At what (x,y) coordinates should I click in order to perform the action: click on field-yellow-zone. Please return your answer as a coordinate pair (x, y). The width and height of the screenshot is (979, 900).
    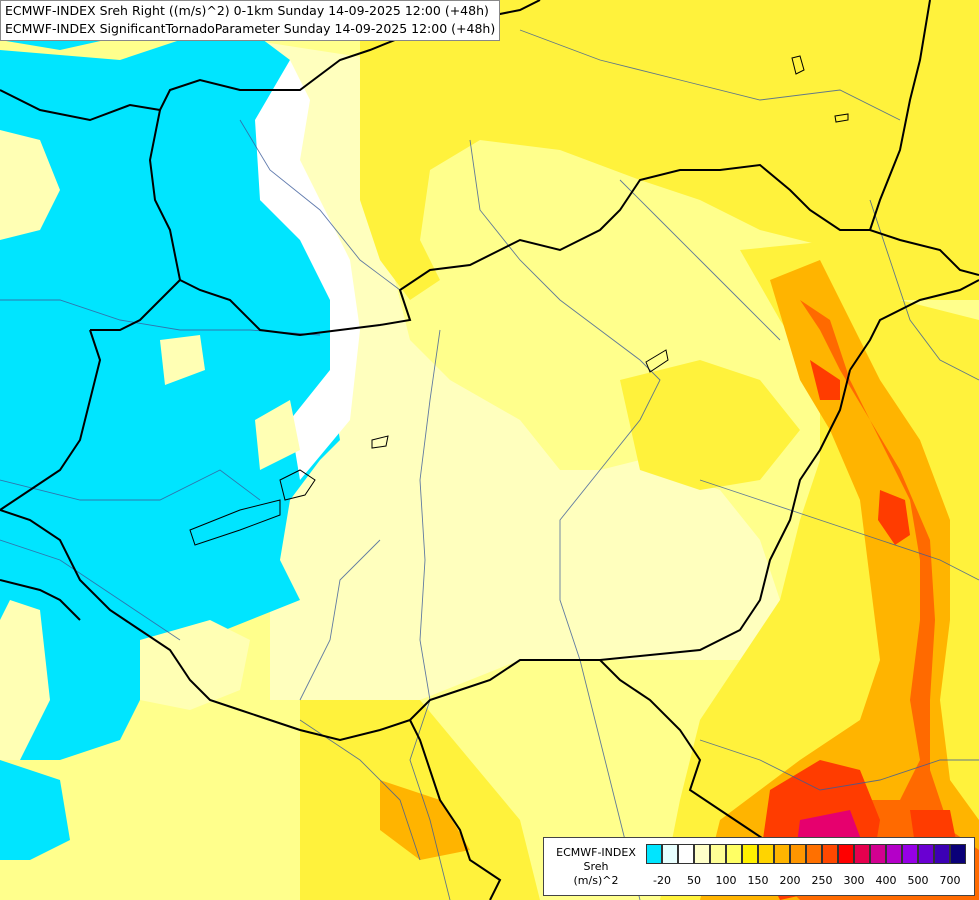
    Looking at the image, I should click on (710, 425).